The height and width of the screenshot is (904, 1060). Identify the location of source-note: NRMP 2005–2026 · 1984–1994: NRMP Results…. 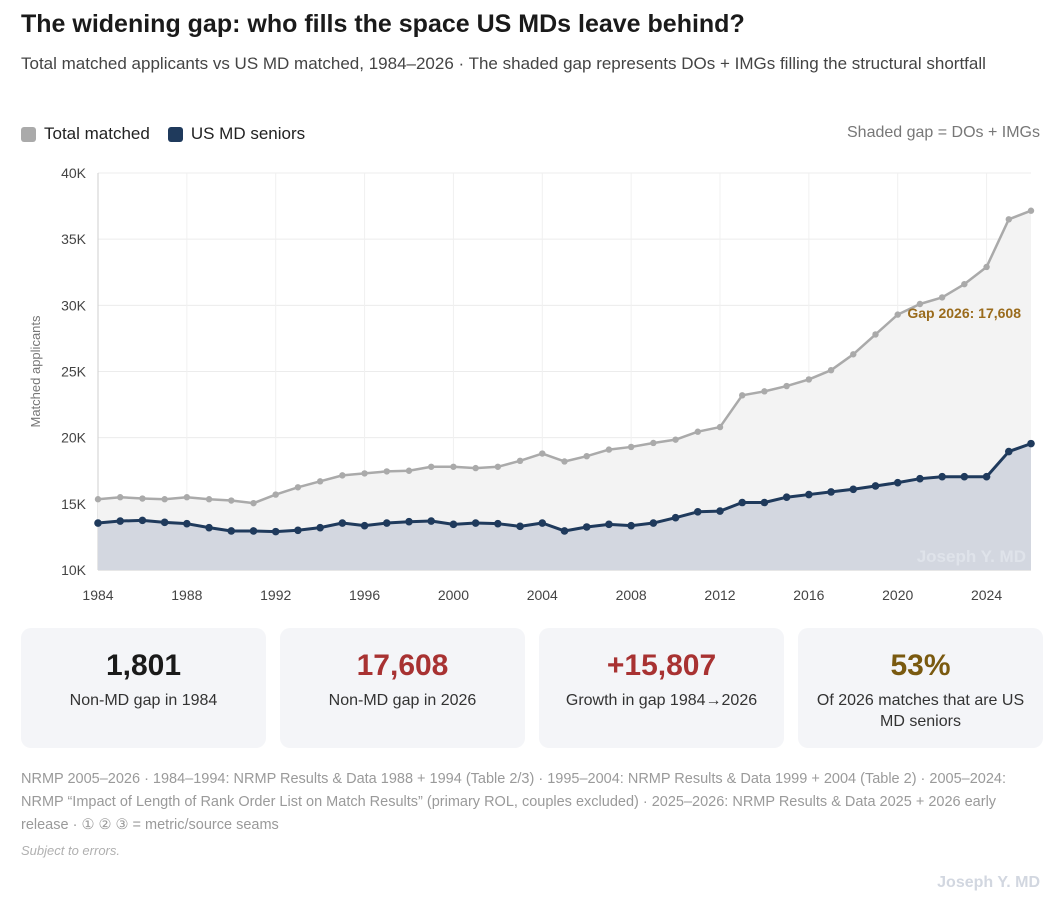
(514, 802).